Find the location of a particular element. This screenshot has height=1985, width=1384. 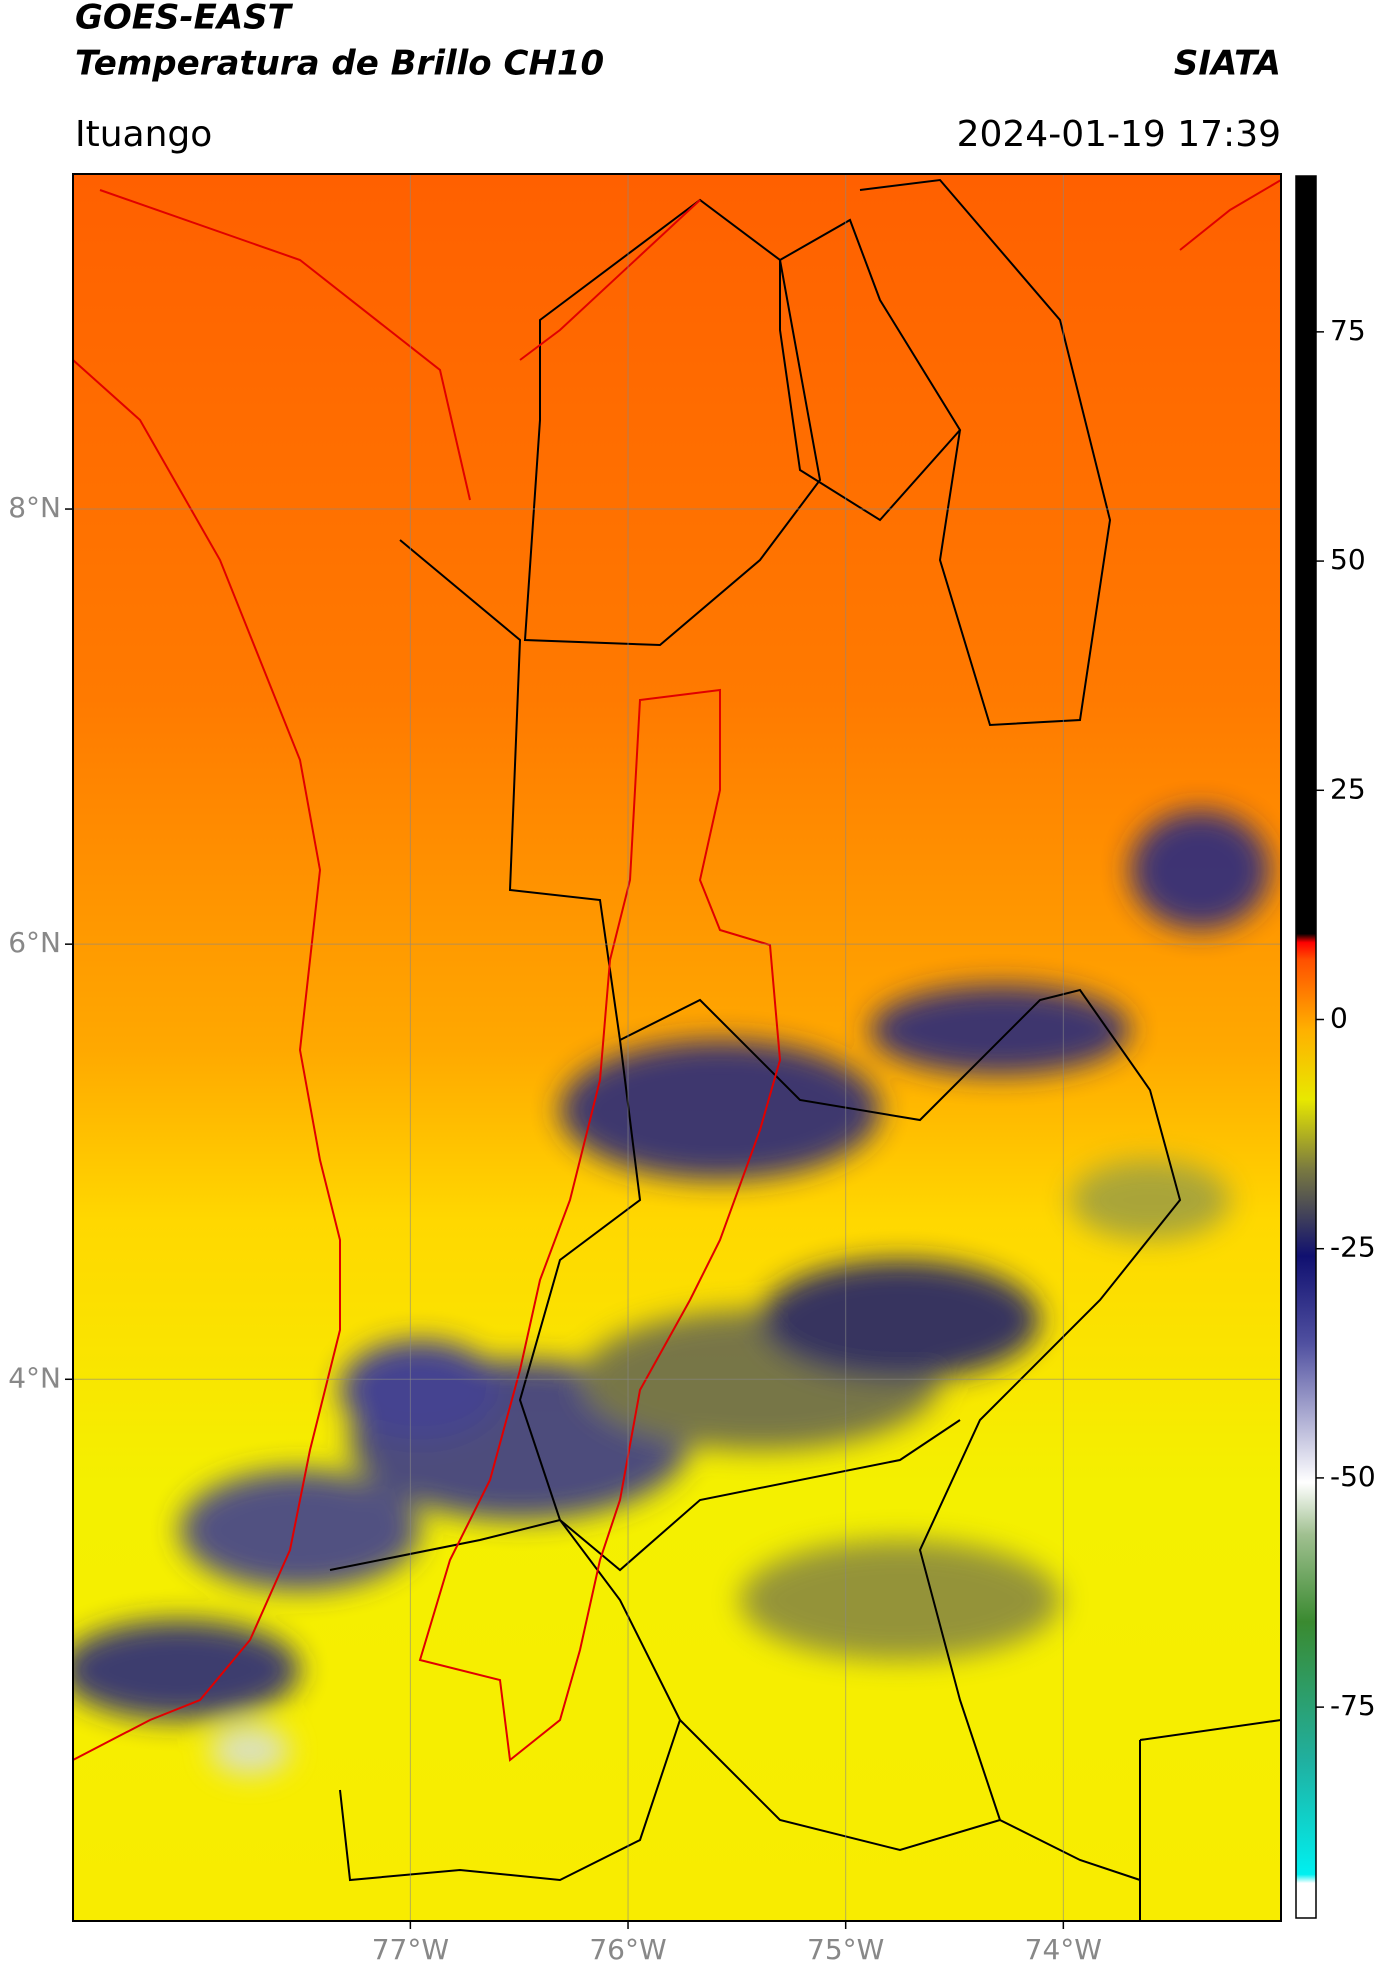

colorbar-tick-label: -75 is located at coordinates (1353, 1705).